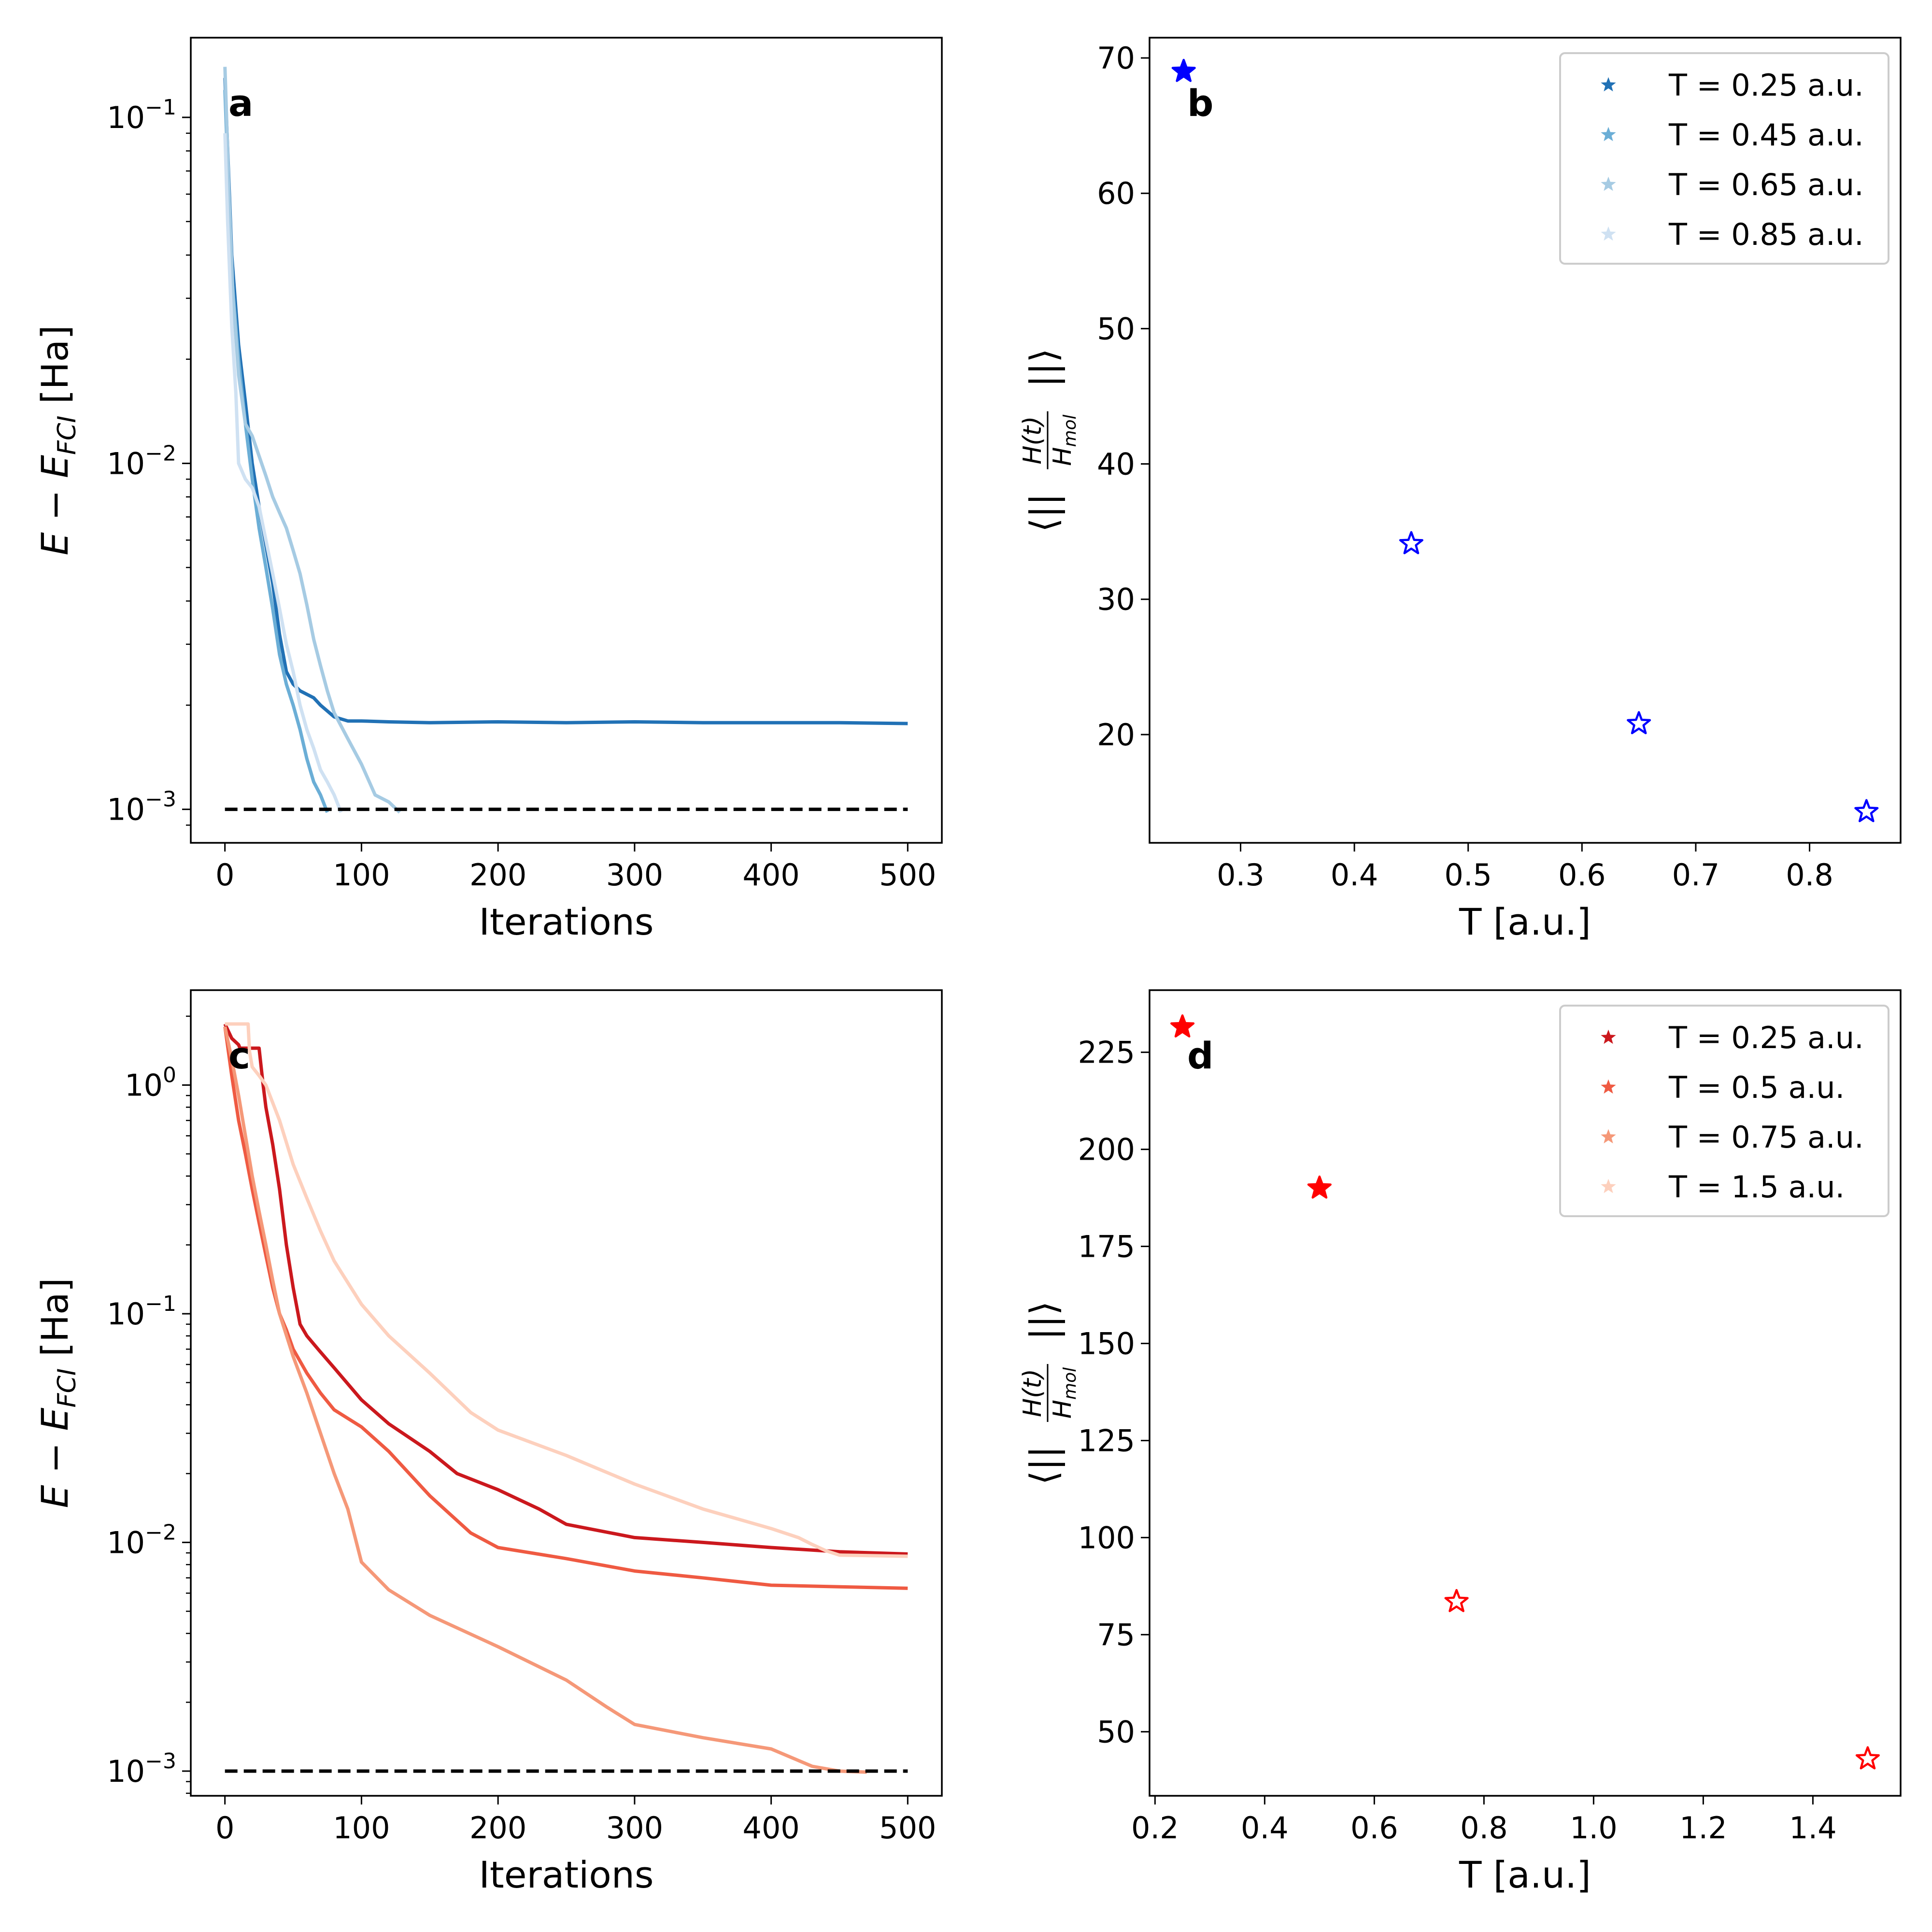 This screenshot has height=1932, width=1932. Describe the element at coordinates (160, 799) in the screenshot. I see `y-tick-exponent: −3` at that location.